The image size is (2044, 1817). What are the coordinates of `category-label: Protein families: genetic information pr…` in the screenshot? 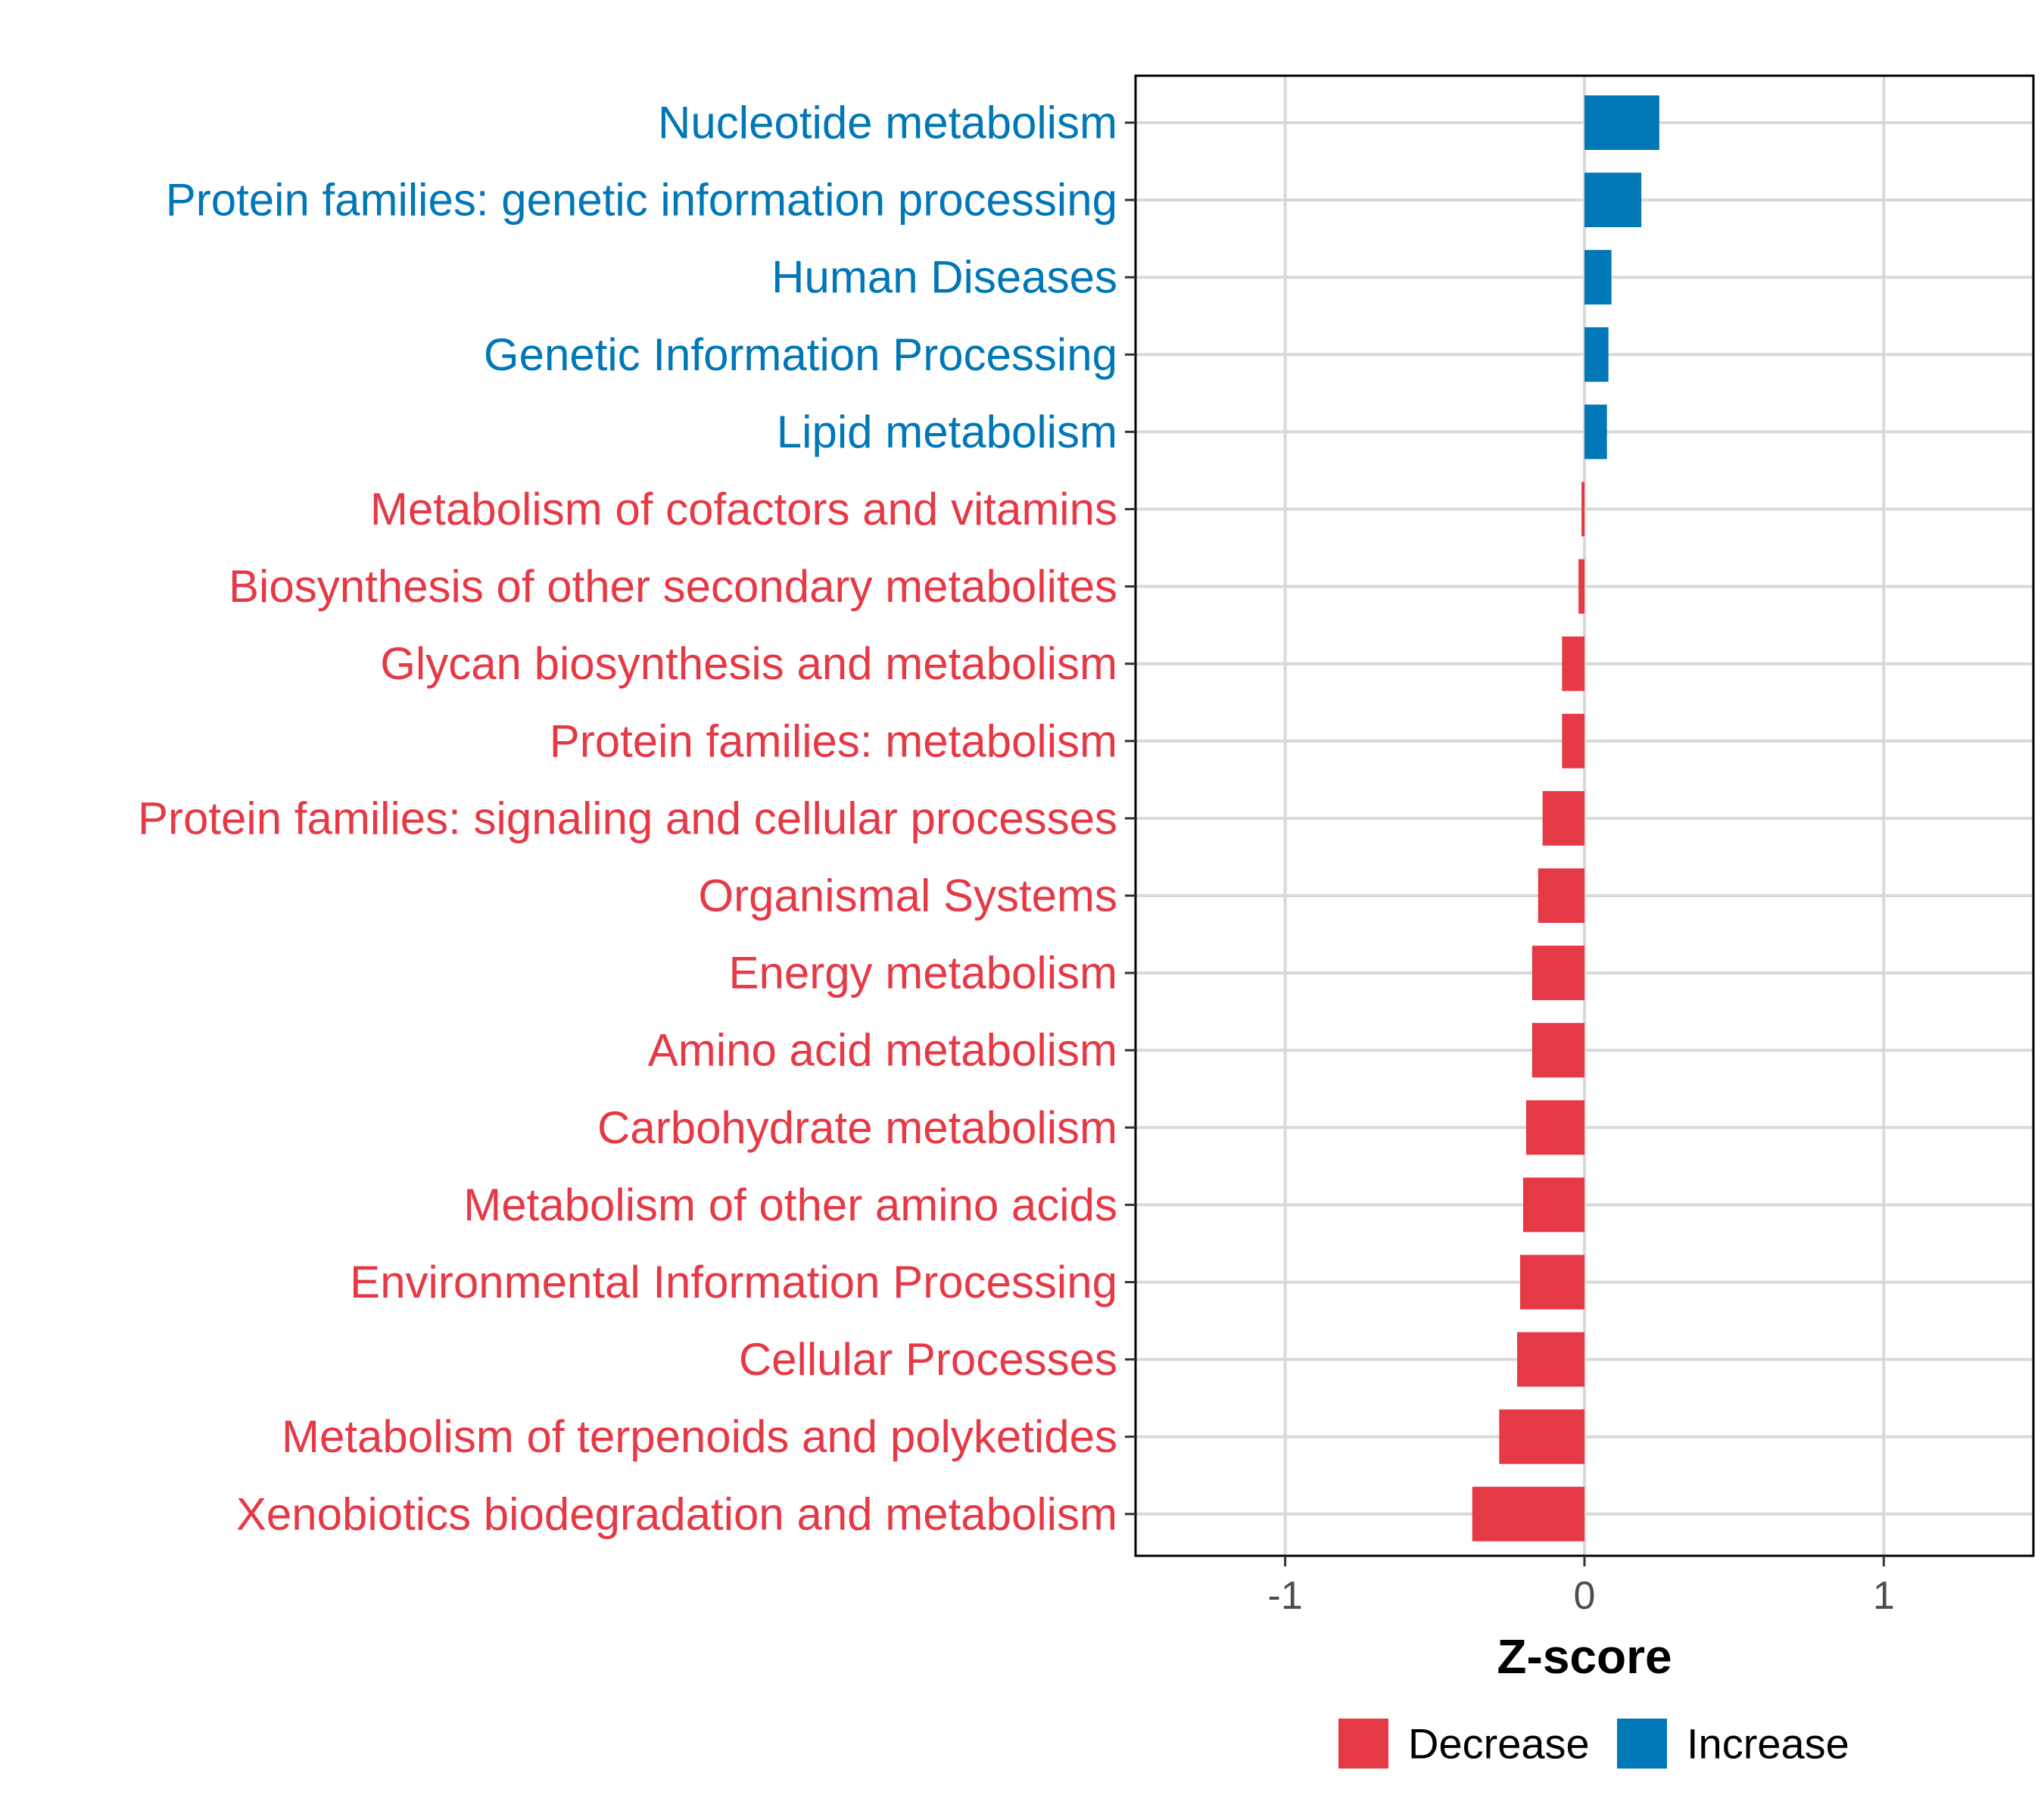 It's located at (641, 200).